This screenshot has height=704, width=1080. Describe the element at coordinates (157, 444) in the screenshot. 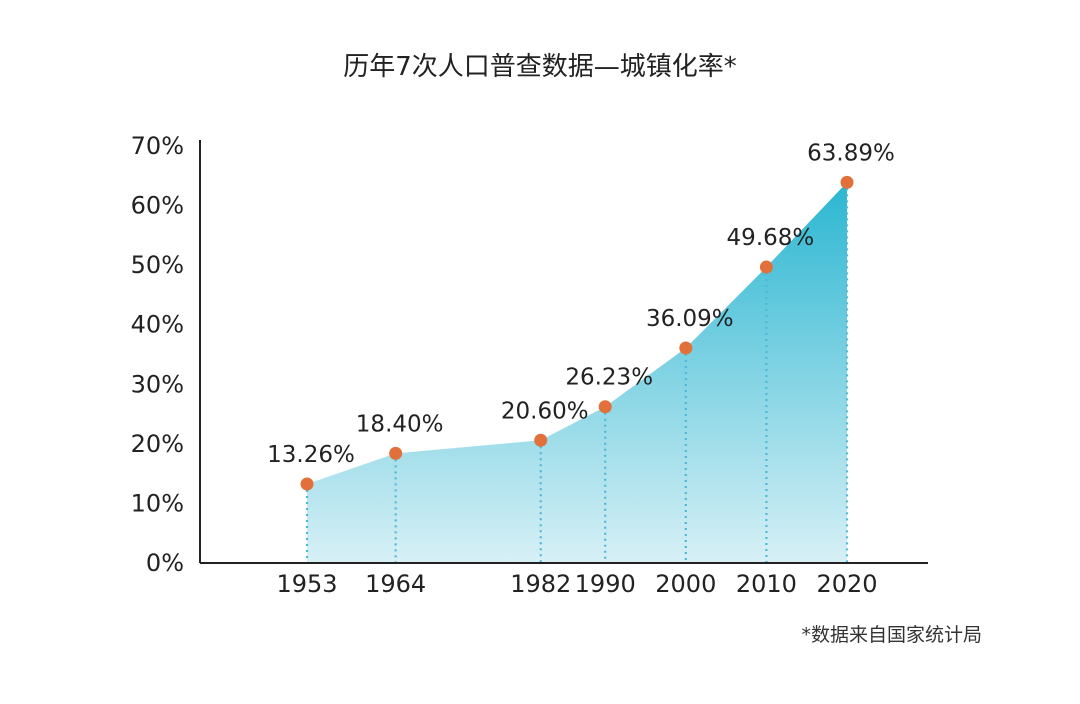

I see `y-tick-label: 20%` at that location.